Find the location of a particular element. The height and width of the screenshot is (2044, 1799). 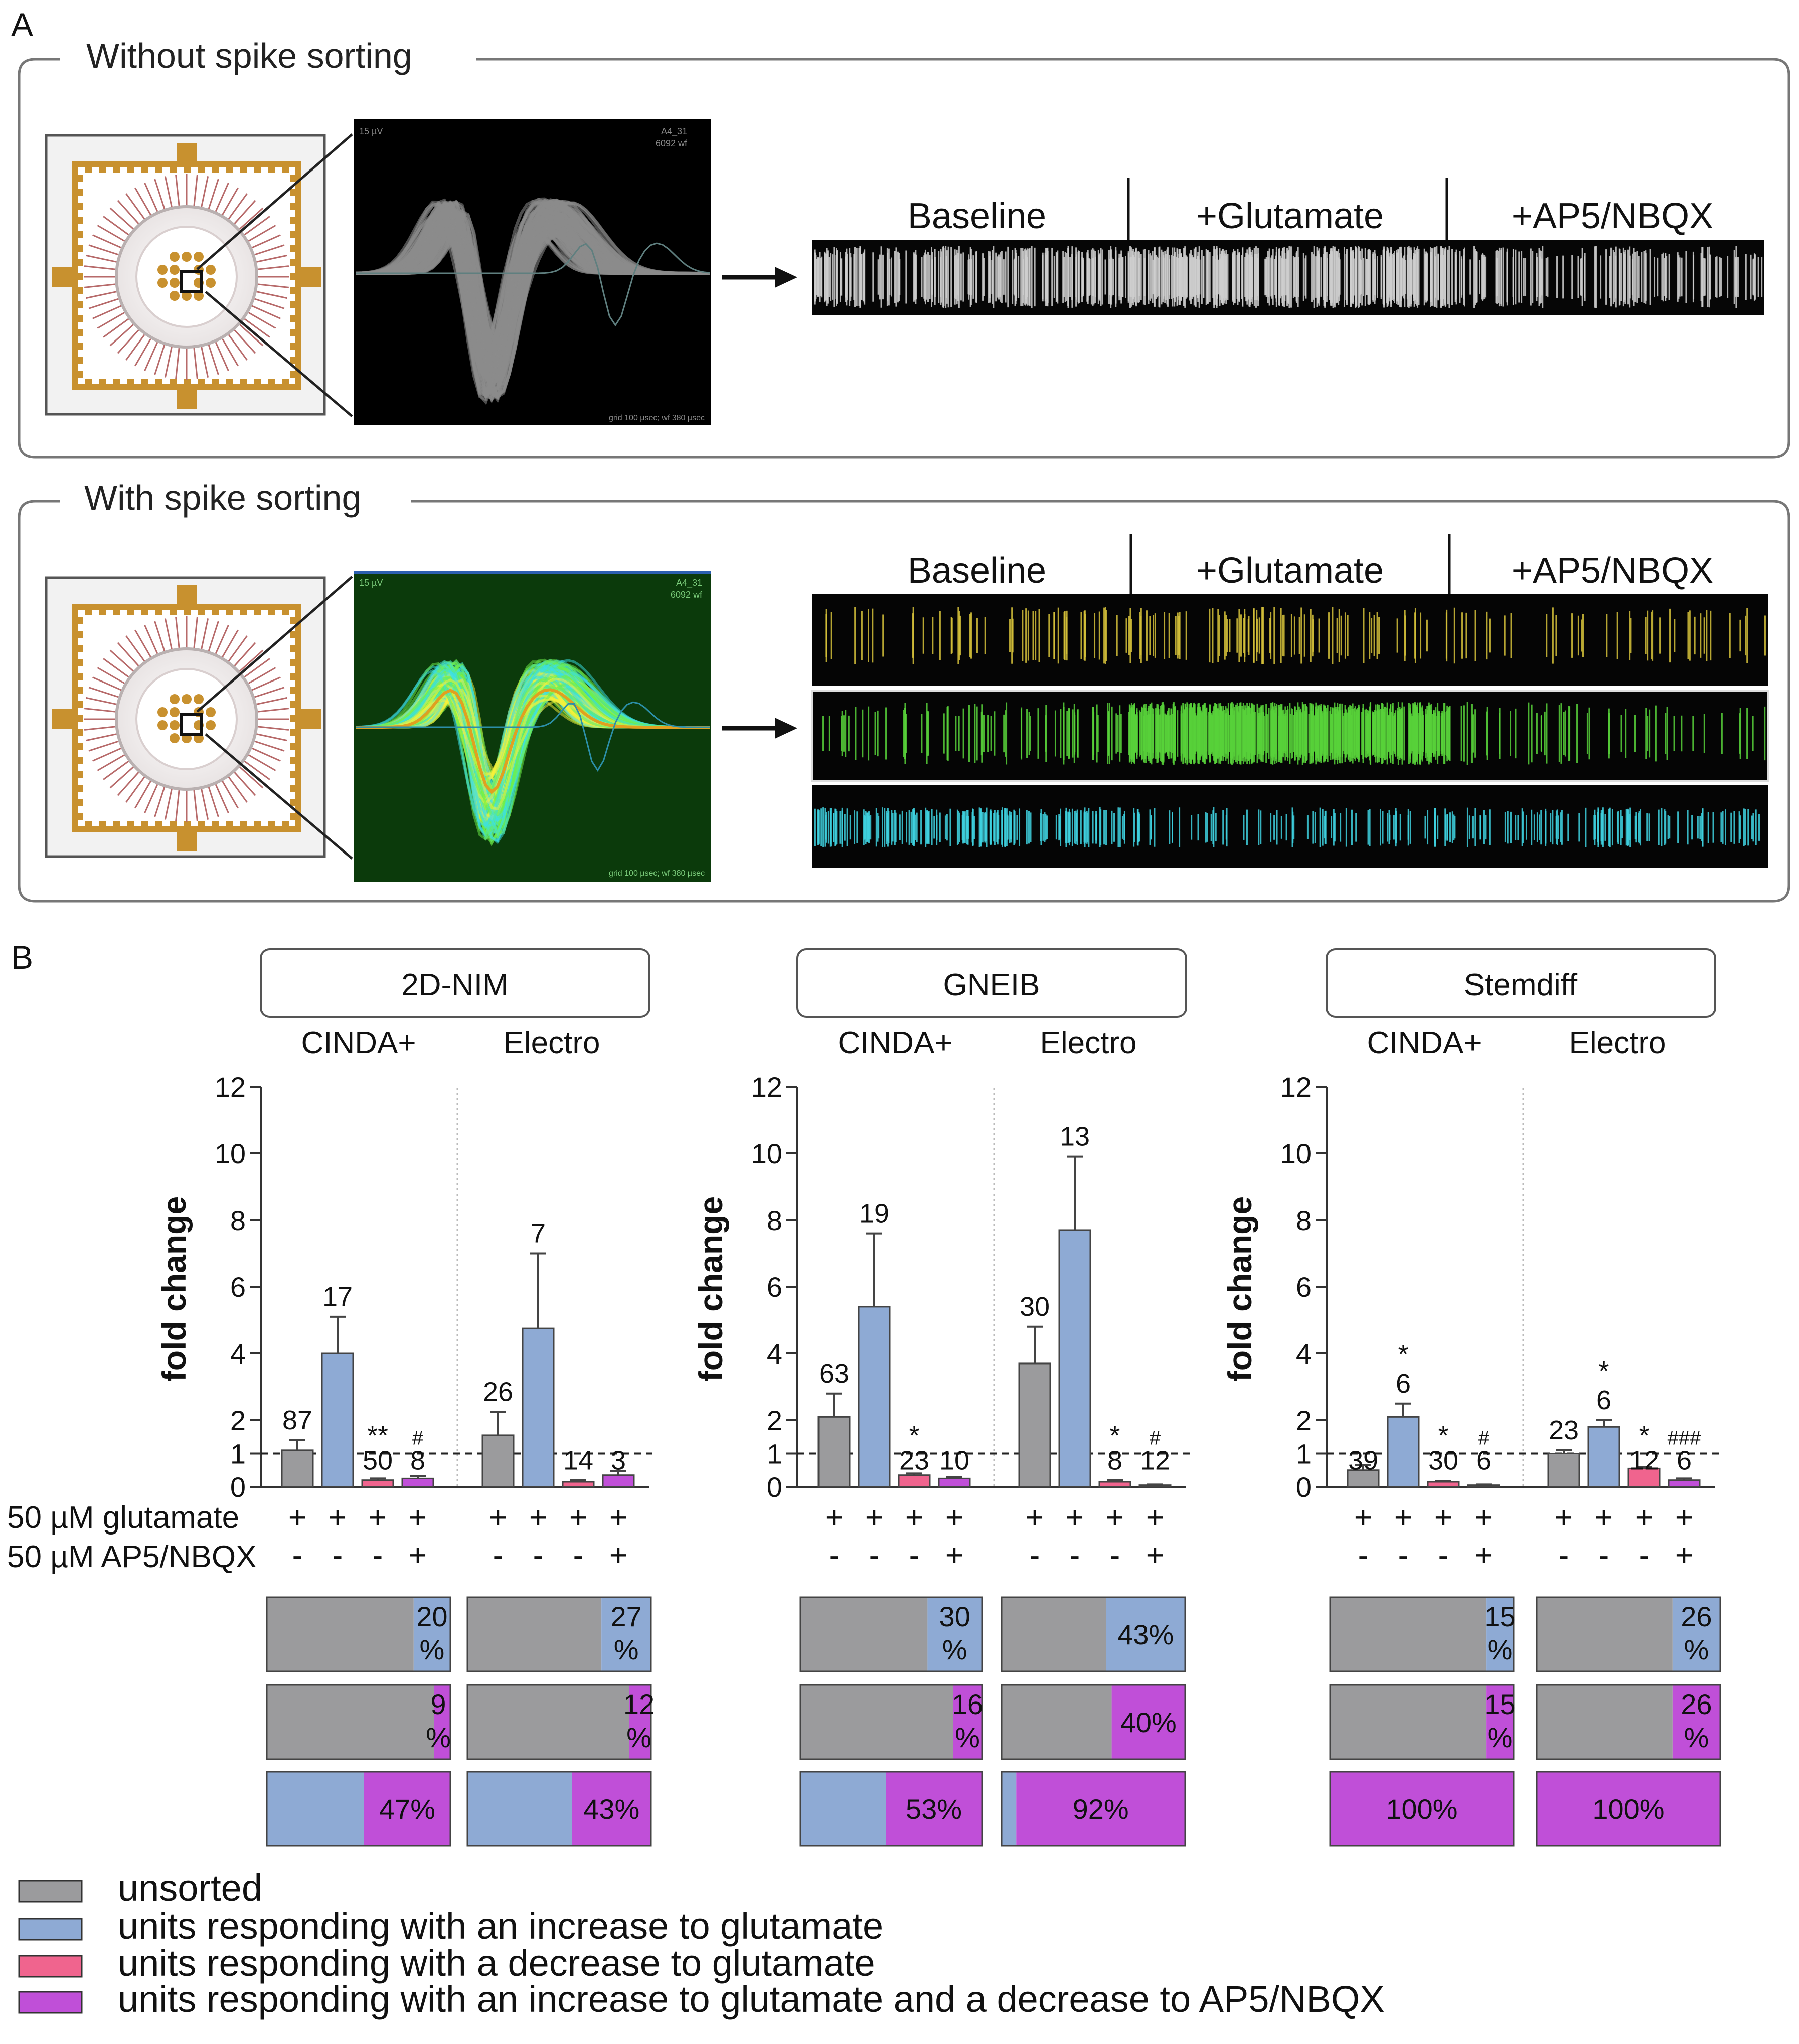

y-tick-label: 2 is located at coordinates (774, 1420).